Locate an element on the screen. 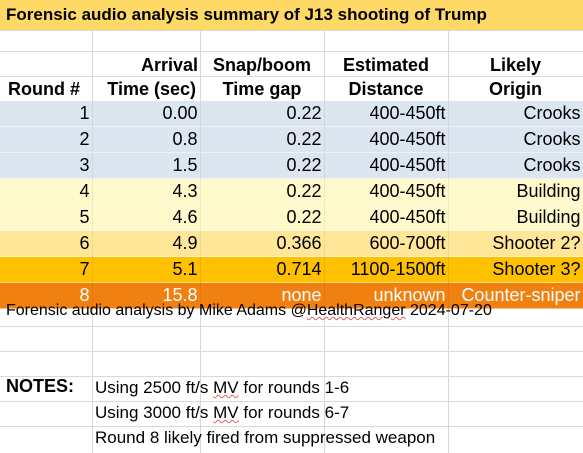  header-arrival-top: Arrival is located at coordinates (169, 65).